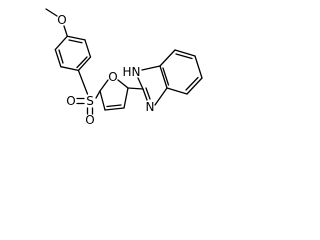  I want to click on atom-label: S, so click(90, 101).